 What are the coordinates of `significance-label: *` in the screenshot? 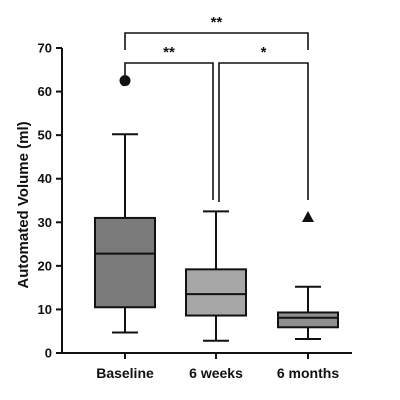 It's located at (264, 52).